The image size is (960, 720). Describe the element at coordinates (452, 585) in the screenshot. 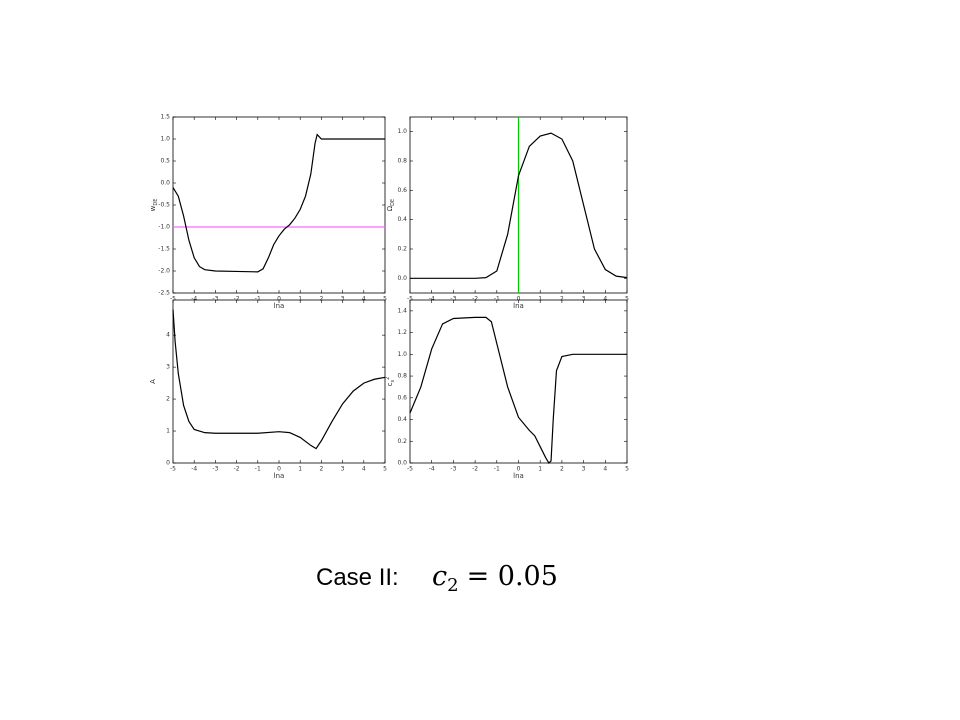

I see `formula-subscript: 2` at that location.